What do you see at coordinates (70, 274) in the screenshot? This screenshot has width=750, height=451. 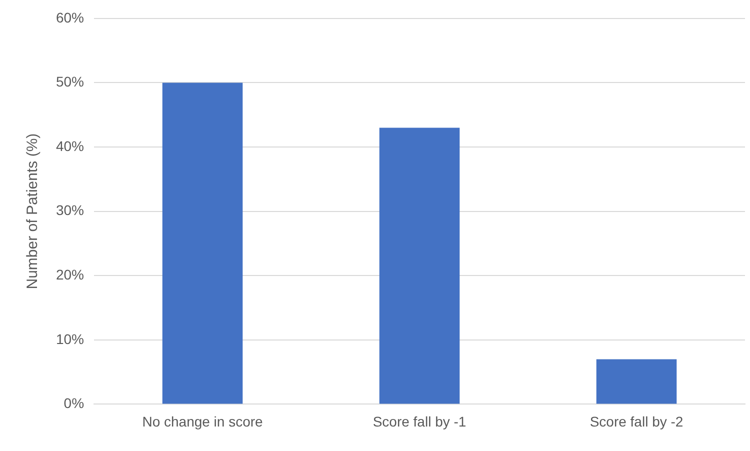 I see `y-tick-label: 20%` at bounding box center [70, 274].